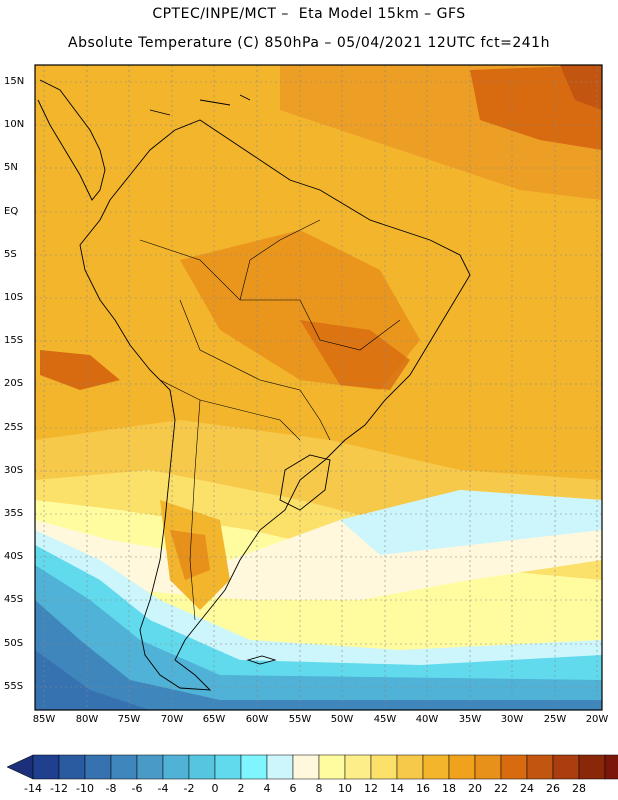 The image size is (618, 800). Describe the element at coordinates (14, 470) in the screenshot. I see `lat-label-30s: 30S` at that location.